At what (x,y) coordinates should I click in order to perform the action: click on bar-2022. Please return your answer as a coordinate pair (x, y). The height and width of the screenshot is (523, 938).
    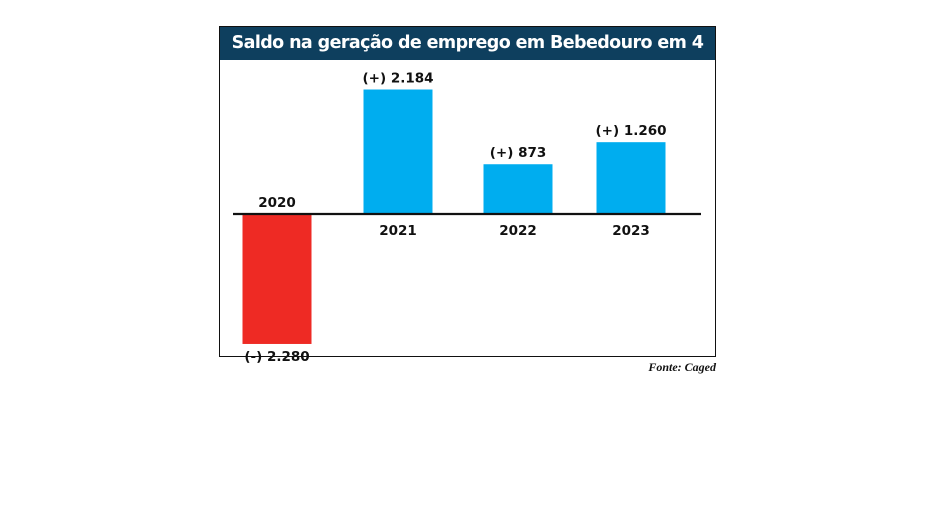
    Looking at the image, I should click on (518, 189).